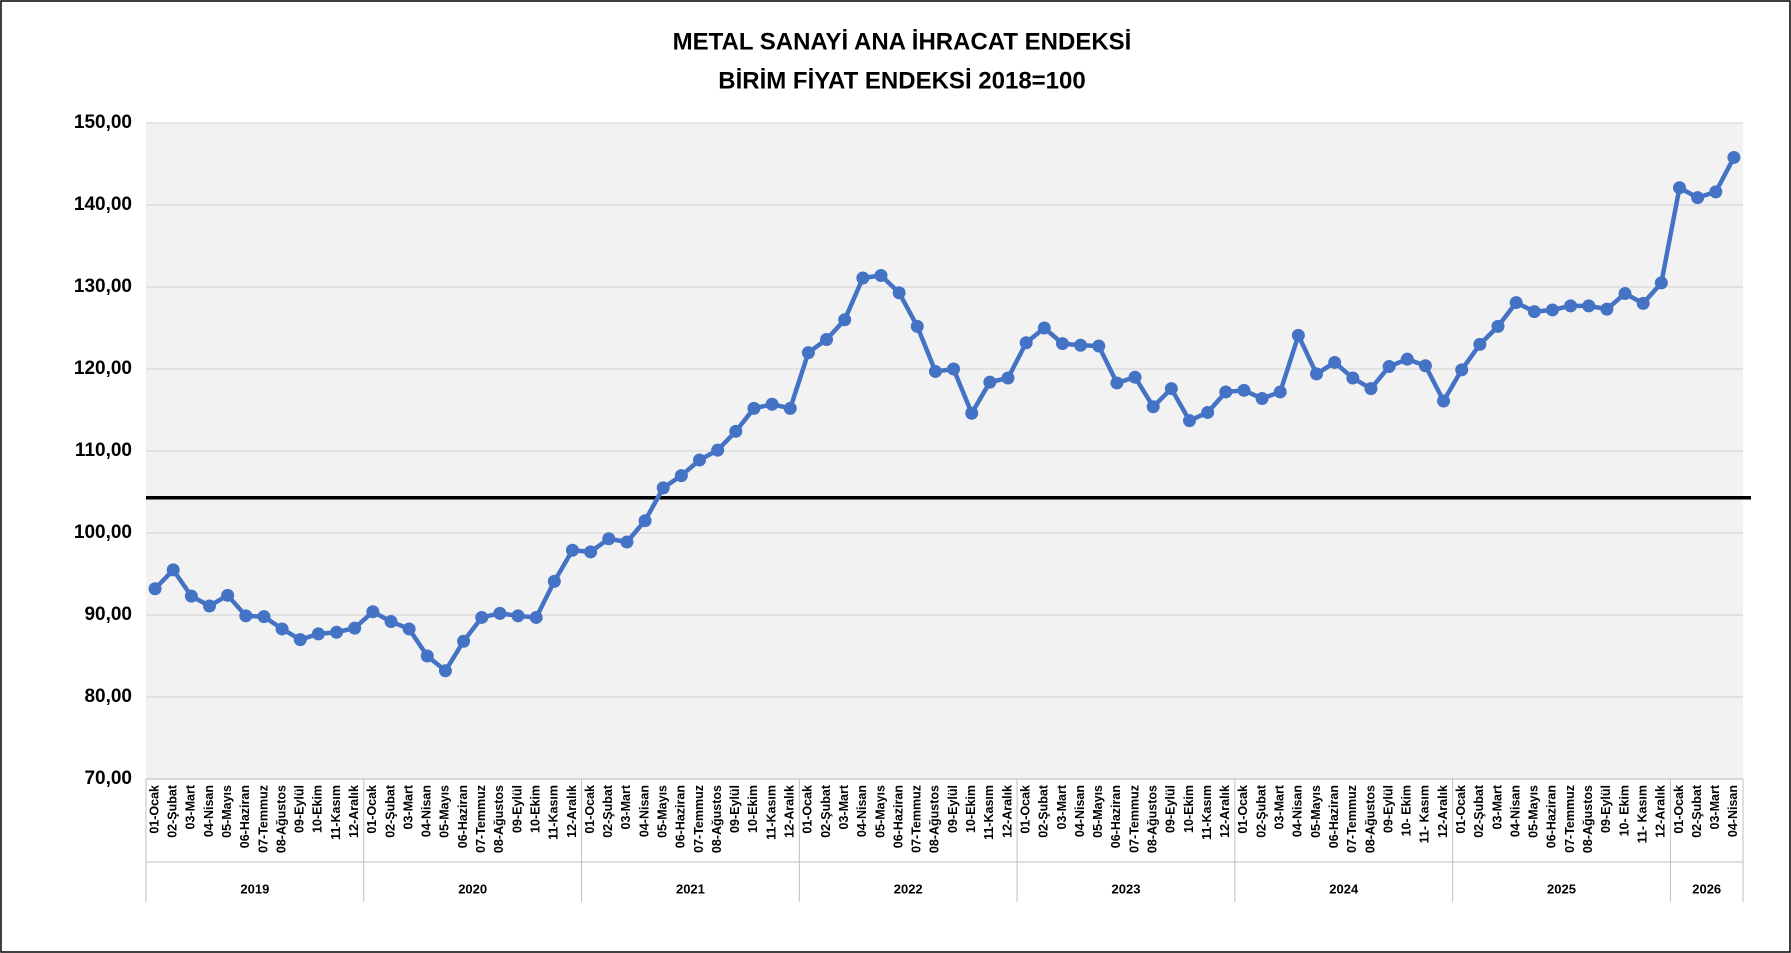  Describe the element at coordinates (901, 80) in the screenshot. I see `chart-subtitle: BİRİM FİYAT ENDEKSİ 2018=100` at that location.